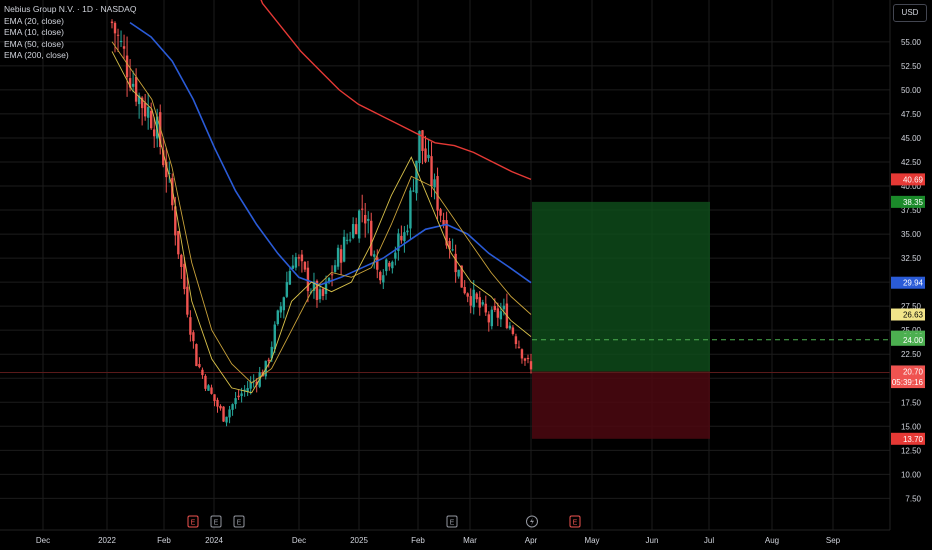  Describe the element at coordinates (908, 201) in the screenshot. I see `price-badge: 38.35` at that location.